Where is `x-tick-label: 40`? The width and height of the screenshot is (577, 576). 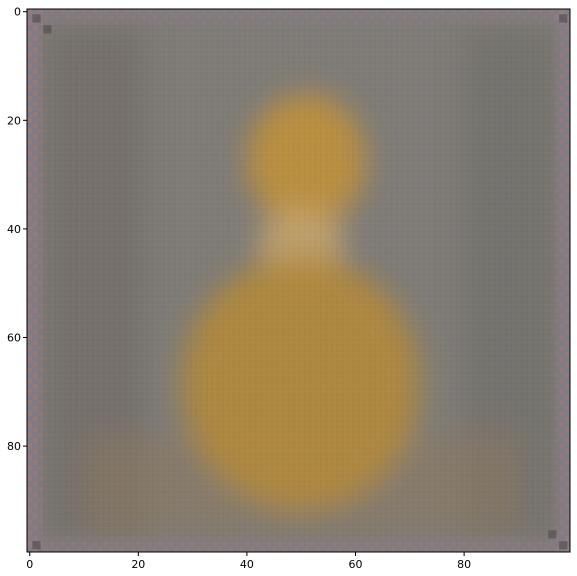 x-tick-label: 40 is located at coordinates (247, 564).